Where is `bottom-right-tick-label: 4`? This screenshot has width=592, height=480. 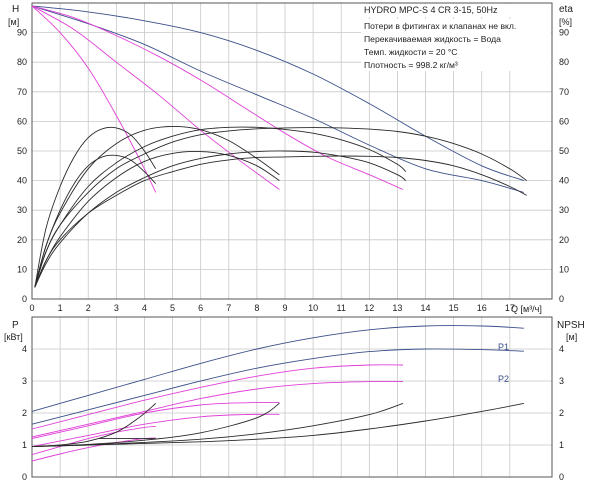
bottom-right-tick-label: 4 is located at coordinates (561, 349).